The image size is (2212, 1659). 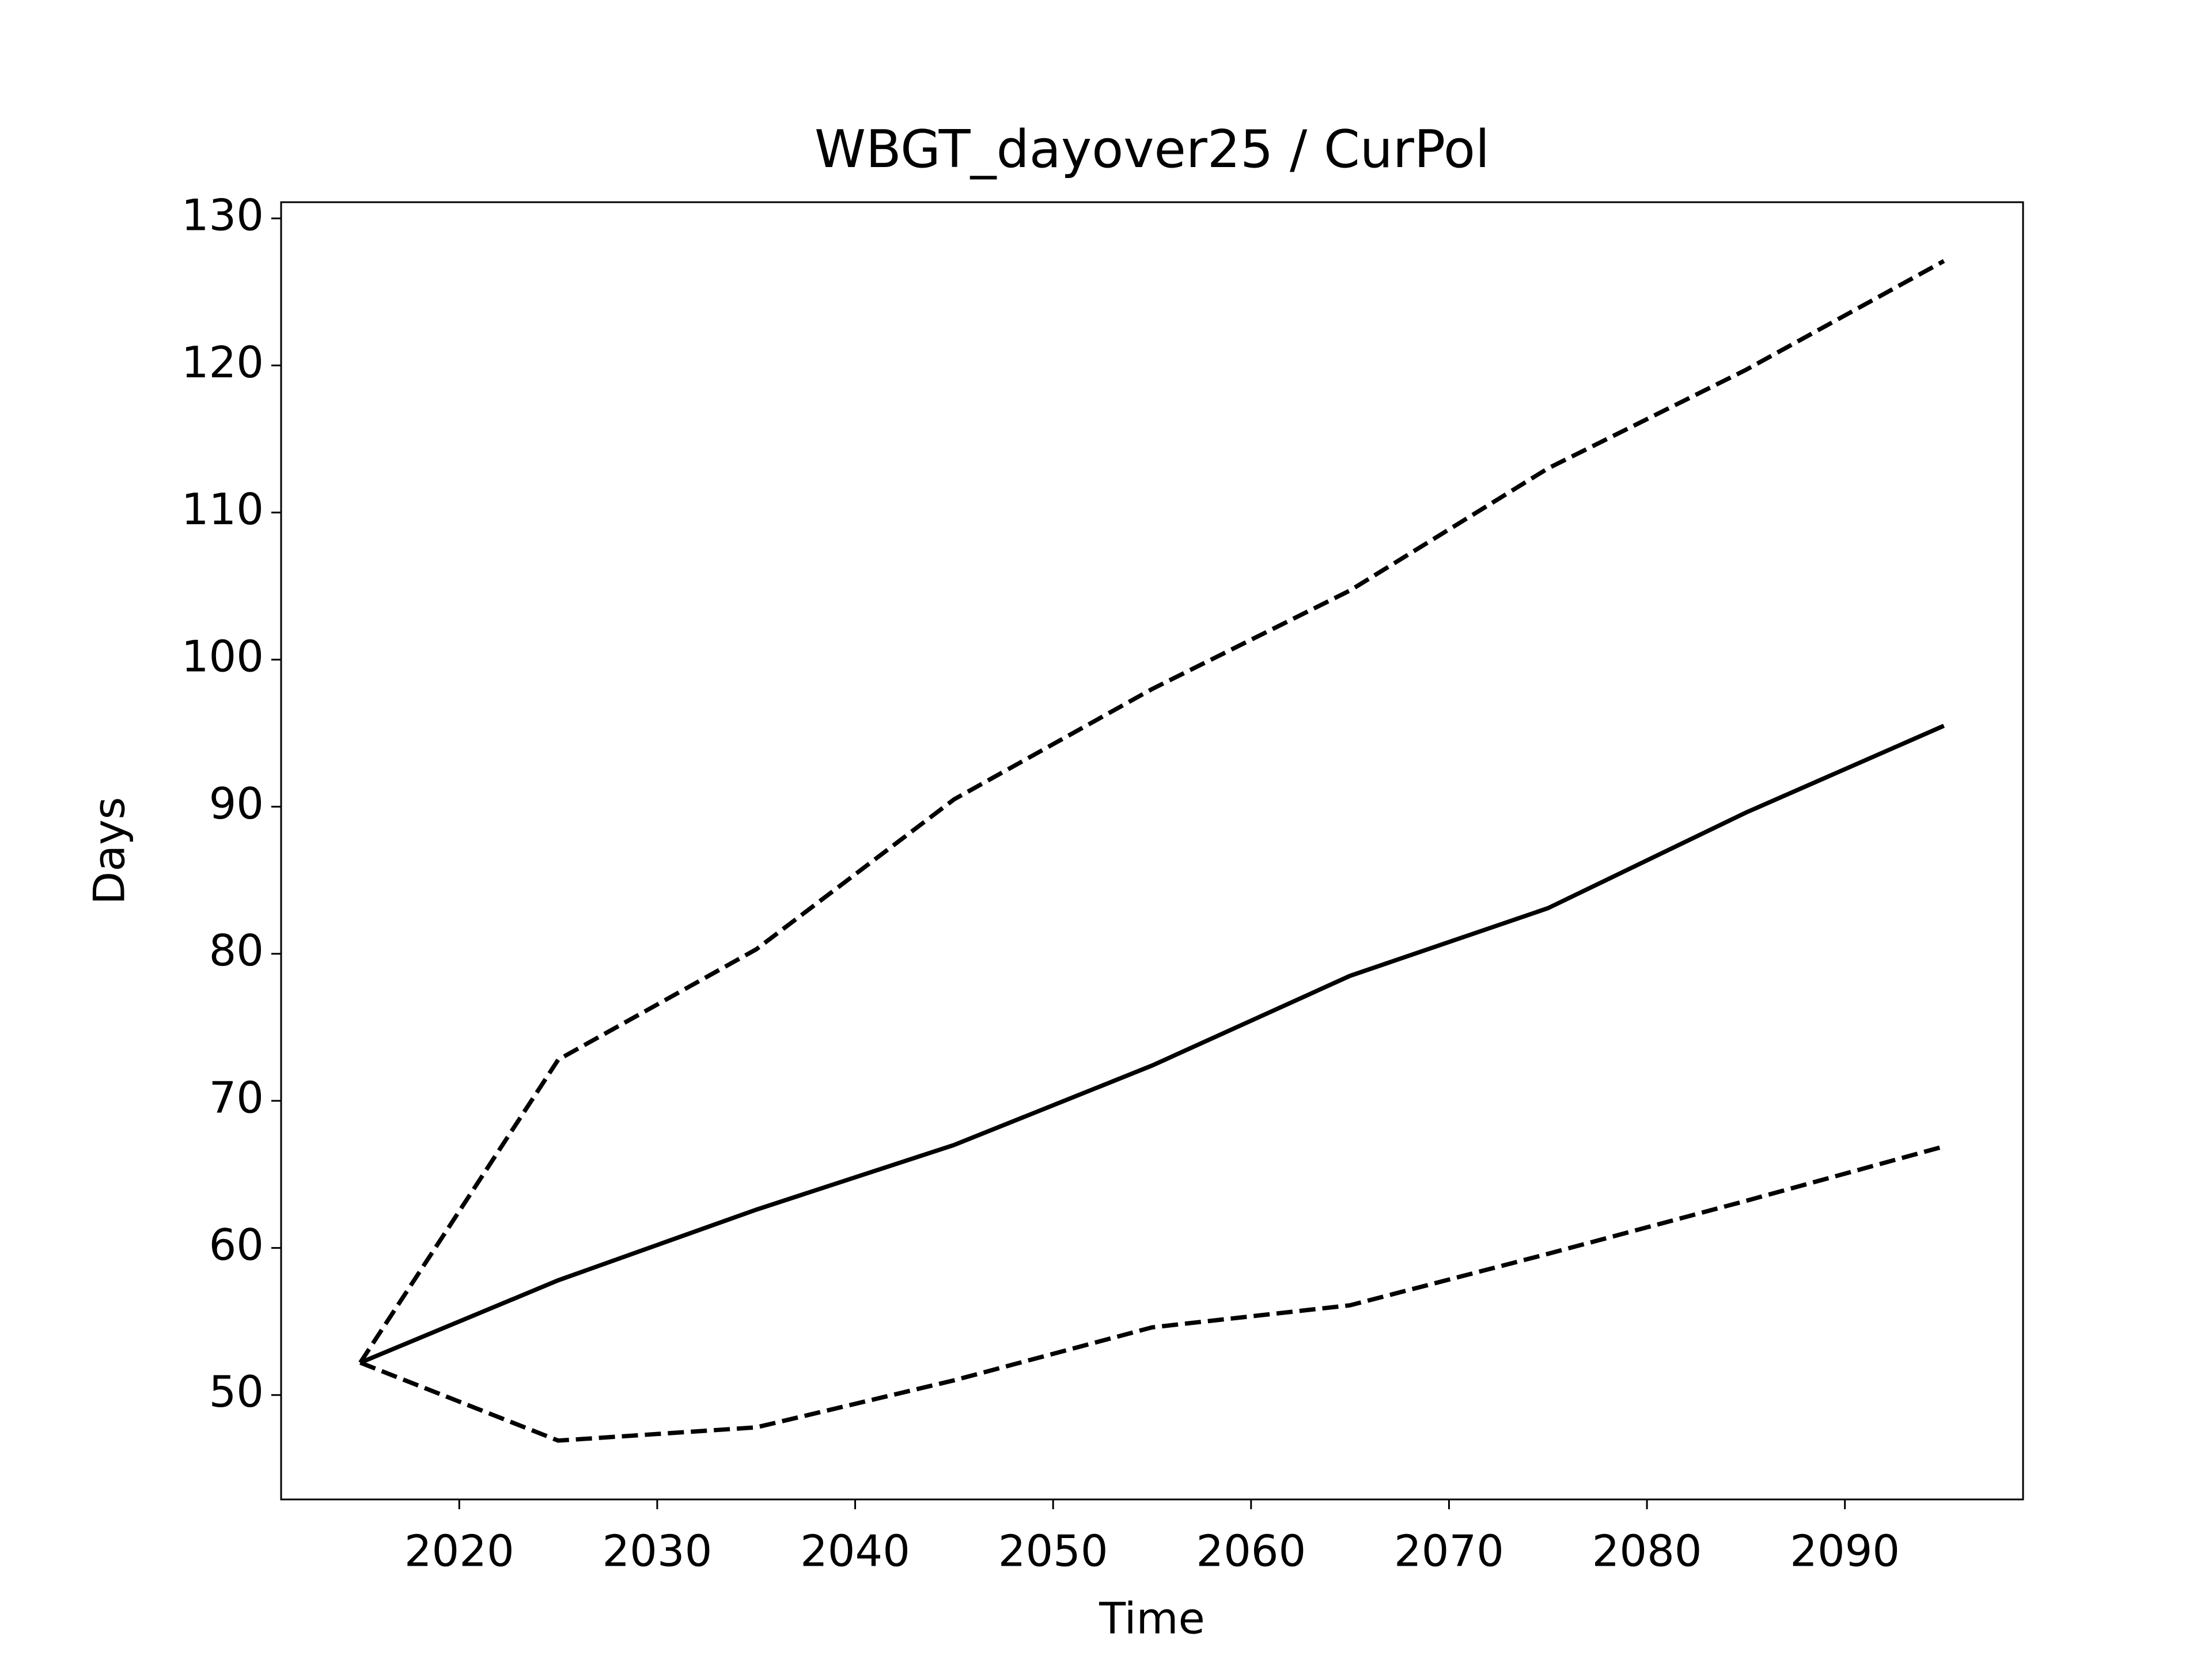 What do you see at coordinates (855, 1551) in the screenshot?
I see `x-tick-label: 2040` at bounding box center [855, 1551].